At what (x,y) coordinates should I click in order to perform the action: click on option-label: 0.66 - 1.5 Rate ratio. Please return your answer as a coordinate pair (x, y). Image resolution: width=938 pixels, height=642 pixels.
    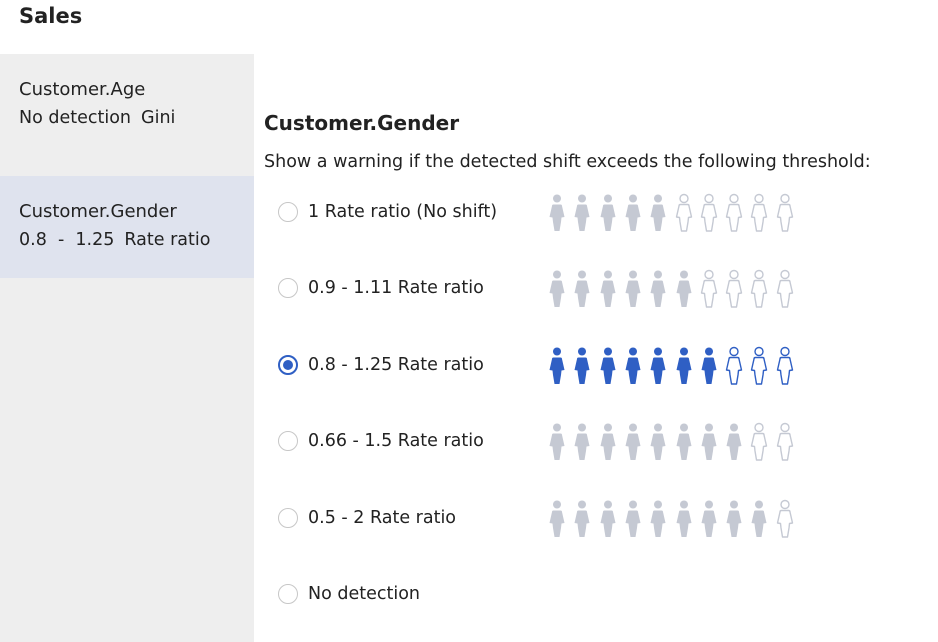
    Looking at the image, I should click on (396, 441).